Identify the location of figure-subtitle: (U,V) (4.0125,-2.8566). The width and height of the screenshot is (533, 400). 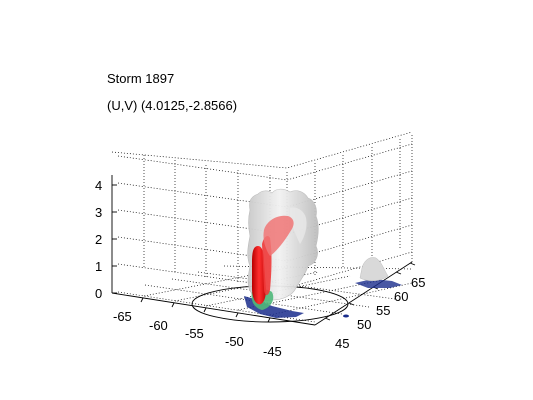
(172, 105).